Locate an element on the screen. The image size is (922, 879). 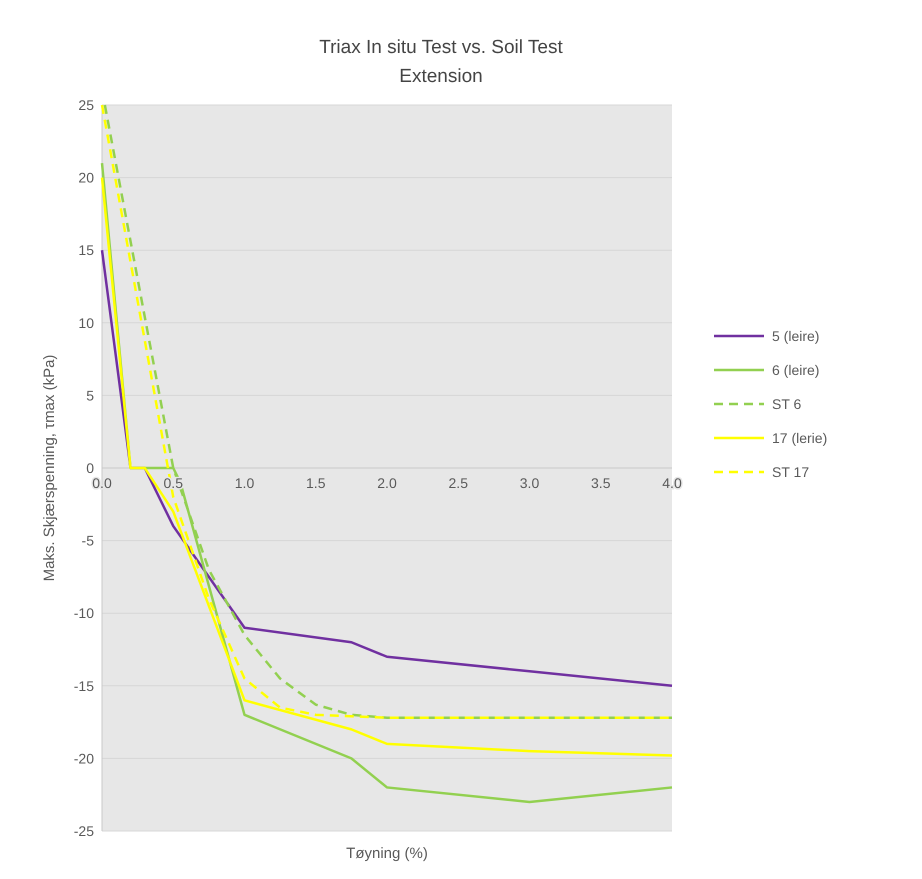
legend-label: 17 (lerie) is located at coordinates (800, 438).